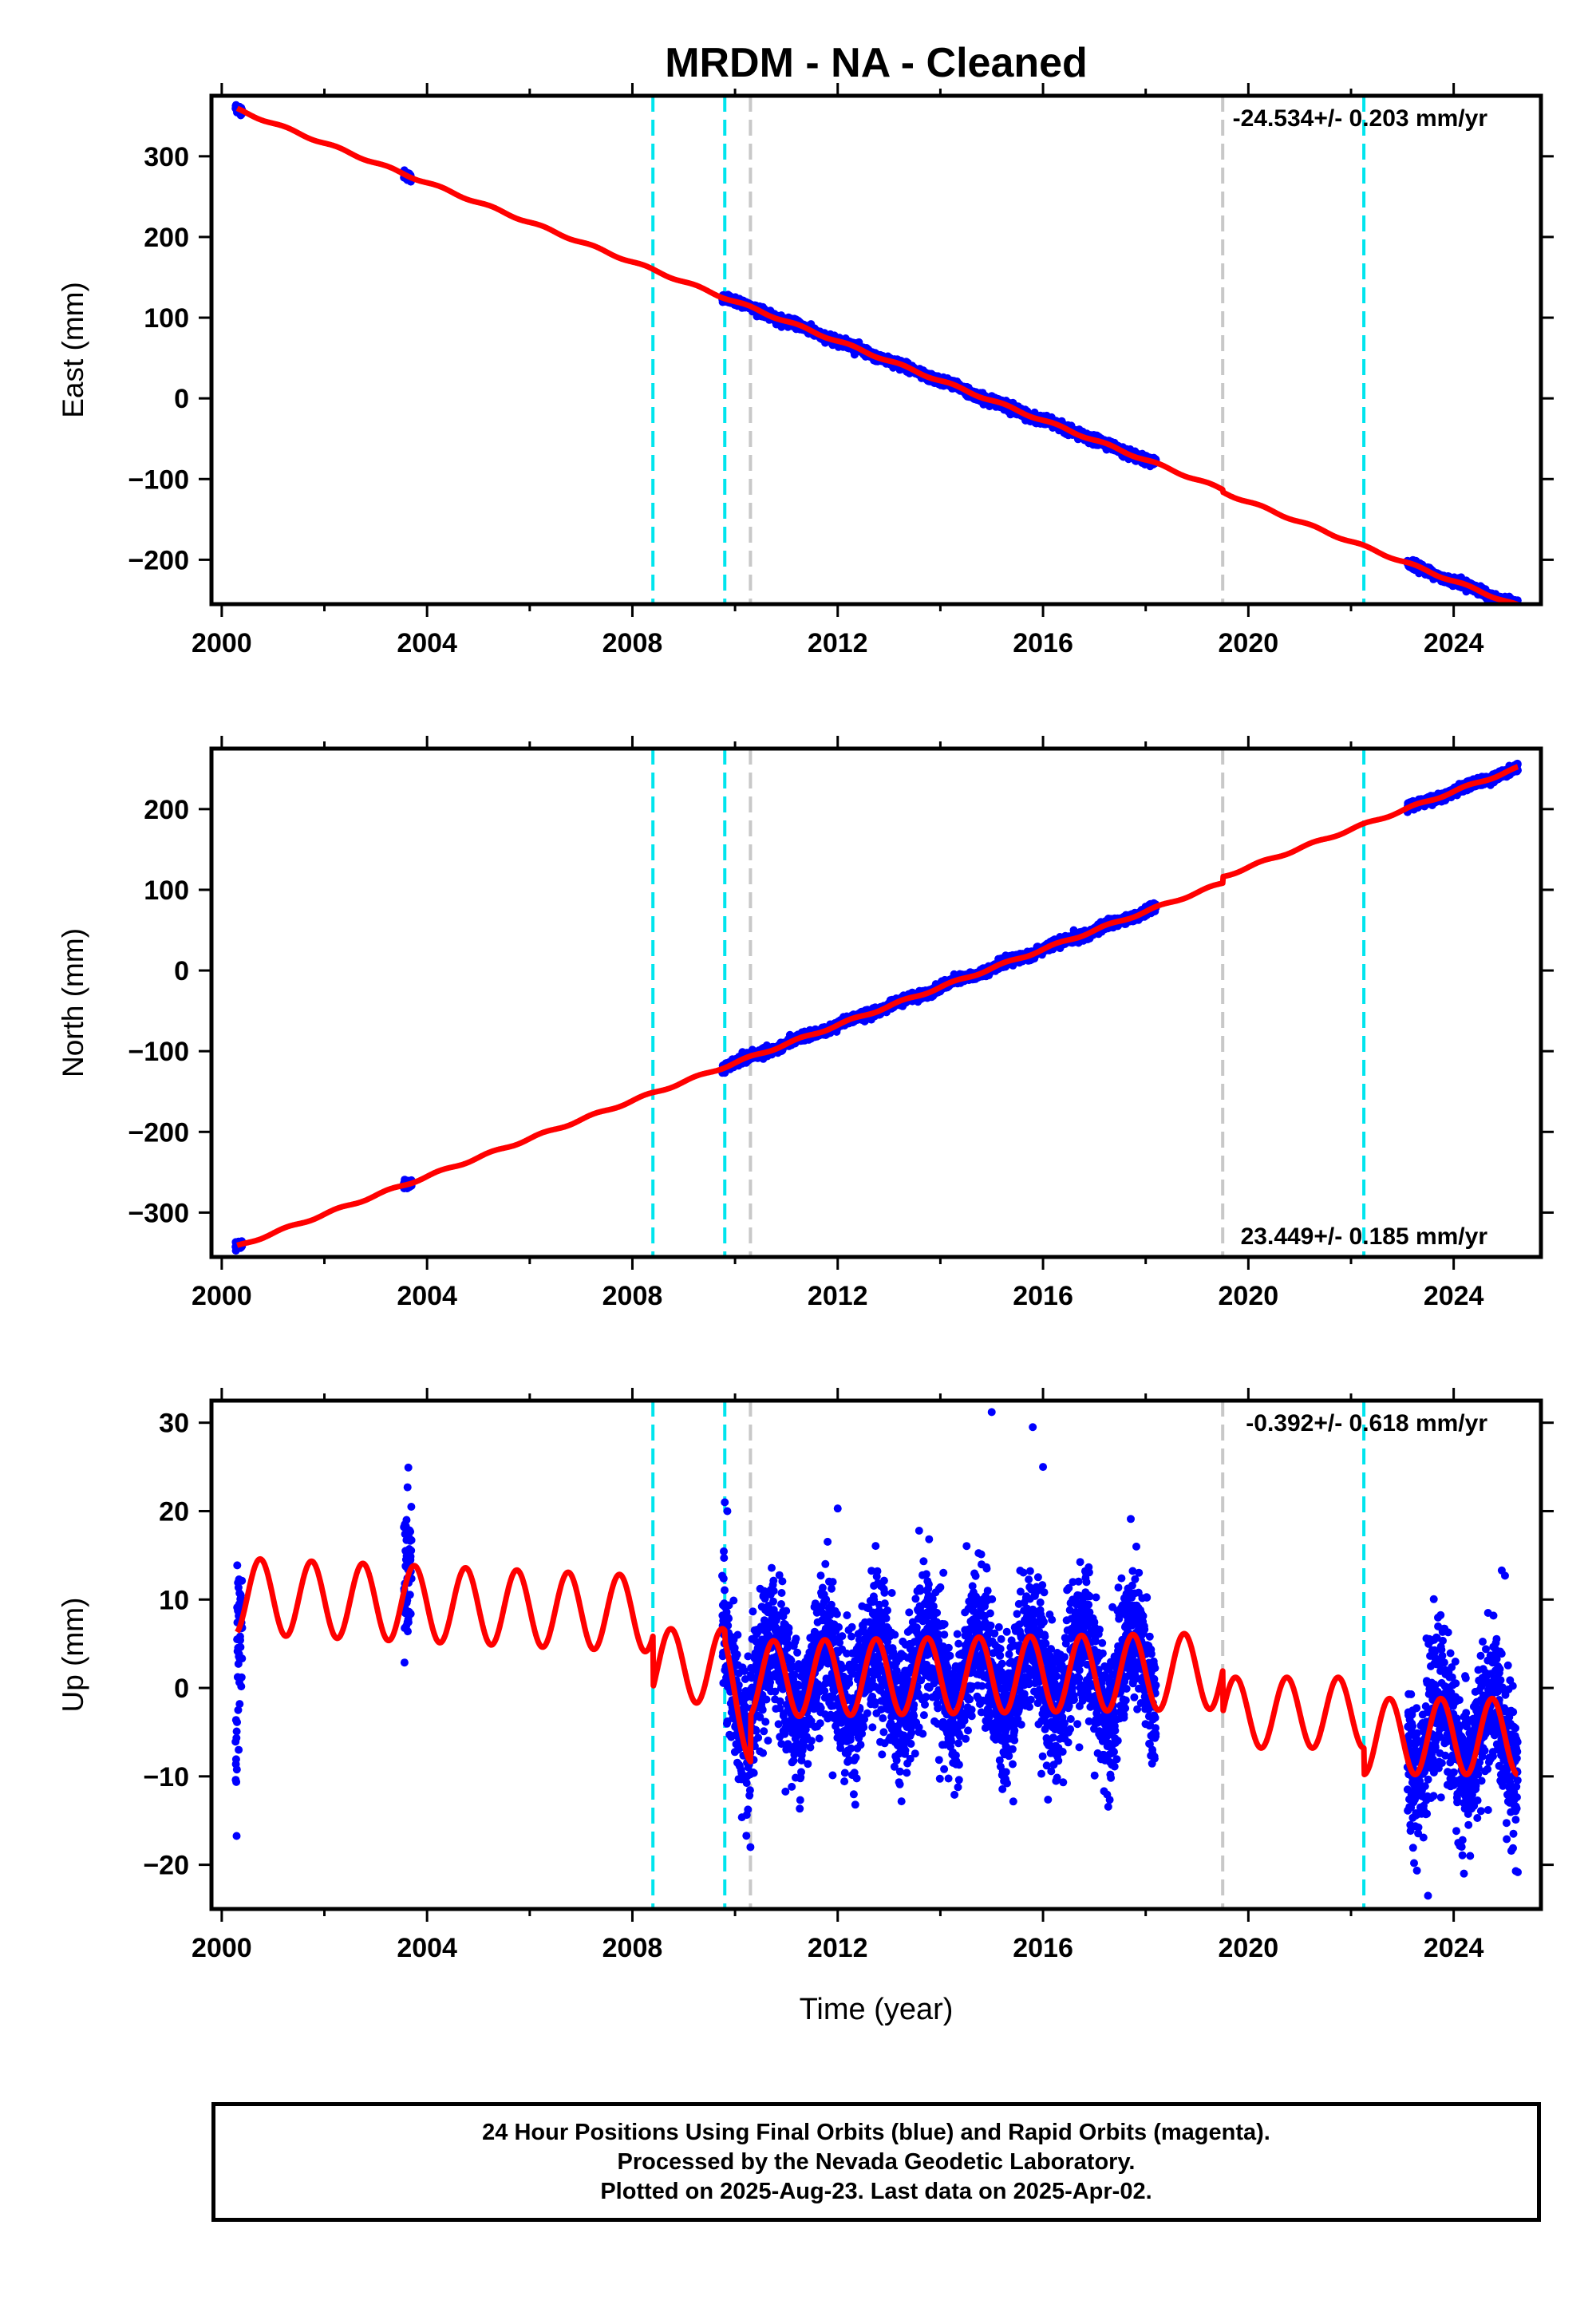  What do you see at coordinates (222, 643) in the screenshot?
I see `x-tick-label: 2000` at bounding box center [222, 643].